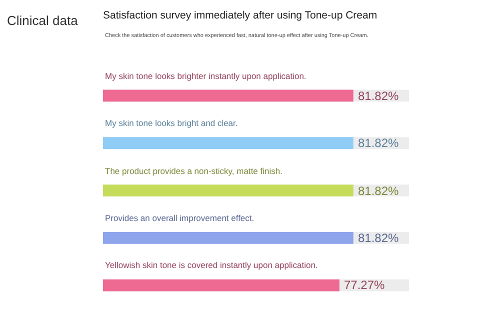  Describe the element at coordinates (43, 20) in the screenshot. I see `text: Clinical data` at that location.